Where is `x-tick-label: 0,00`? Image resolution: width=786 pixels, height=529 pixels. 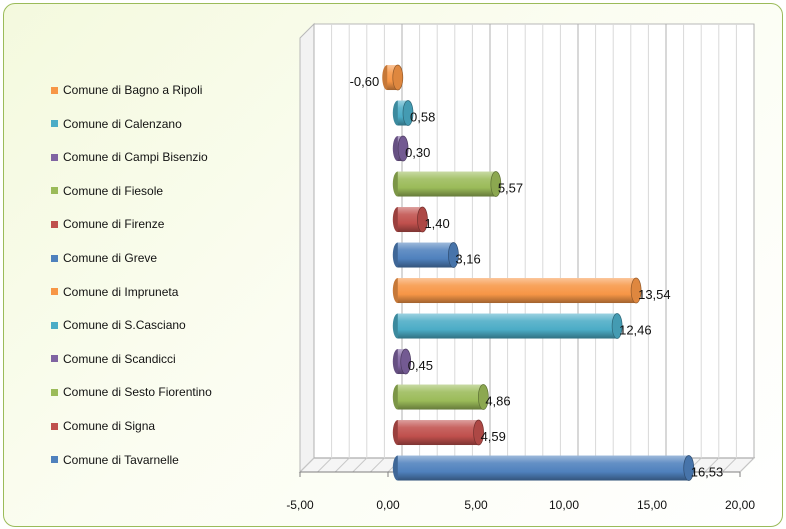 x-tick-label: 0,00 is located at coordinates (388, 505).